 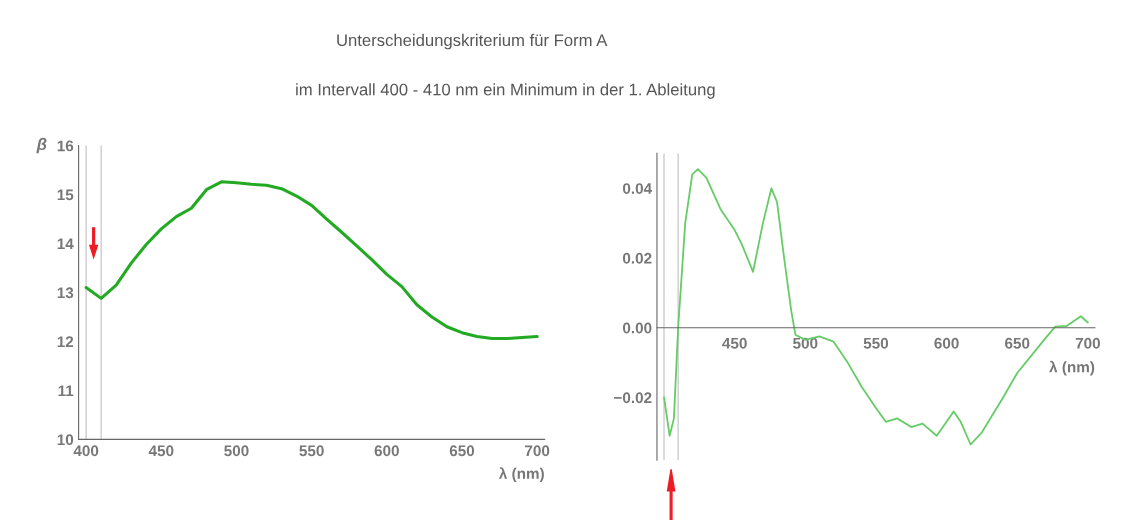 I want to click on y-tick-label: 0.02, so click(x=637, y=258).